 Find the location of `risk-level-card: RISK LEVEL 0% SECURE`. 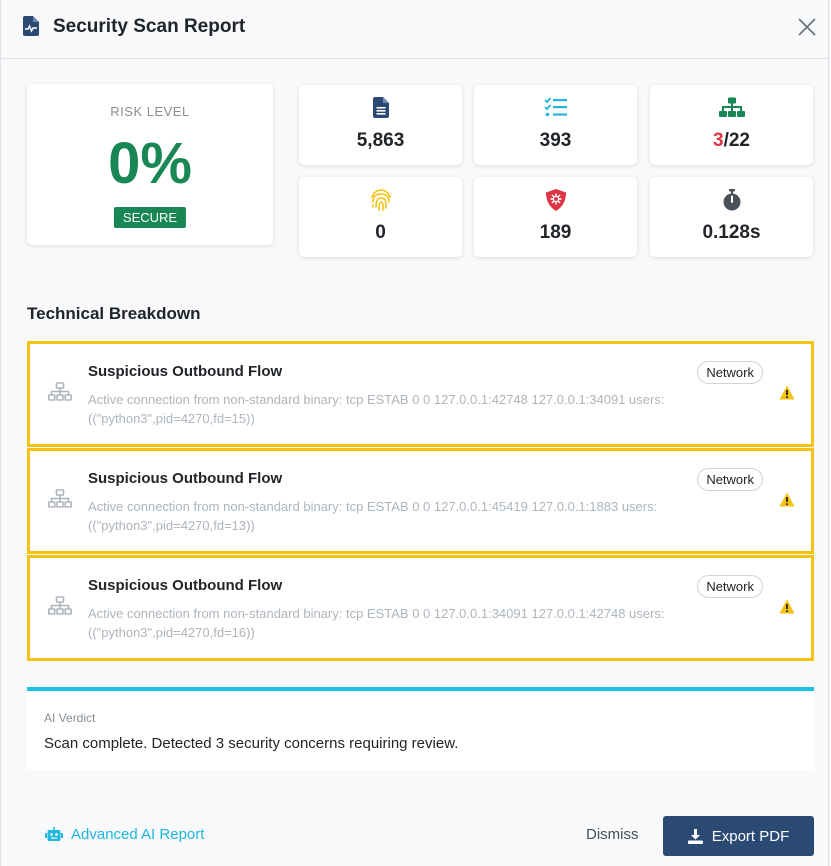

risk-level-card: RISK LEVEL 0% SECURE is located at coordinates (150, 164).